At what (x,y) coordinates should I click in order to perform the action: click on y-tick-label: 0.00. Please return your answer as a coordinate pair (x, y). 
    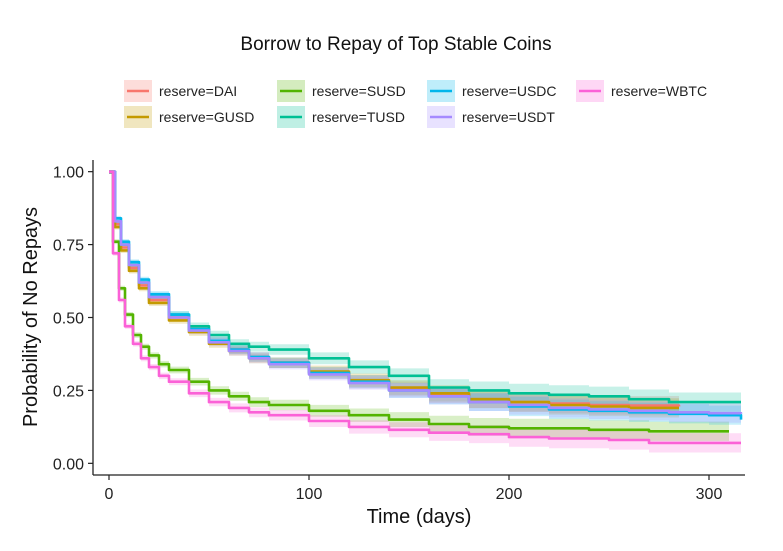
    Looking at the image, I should click on (68, 464).